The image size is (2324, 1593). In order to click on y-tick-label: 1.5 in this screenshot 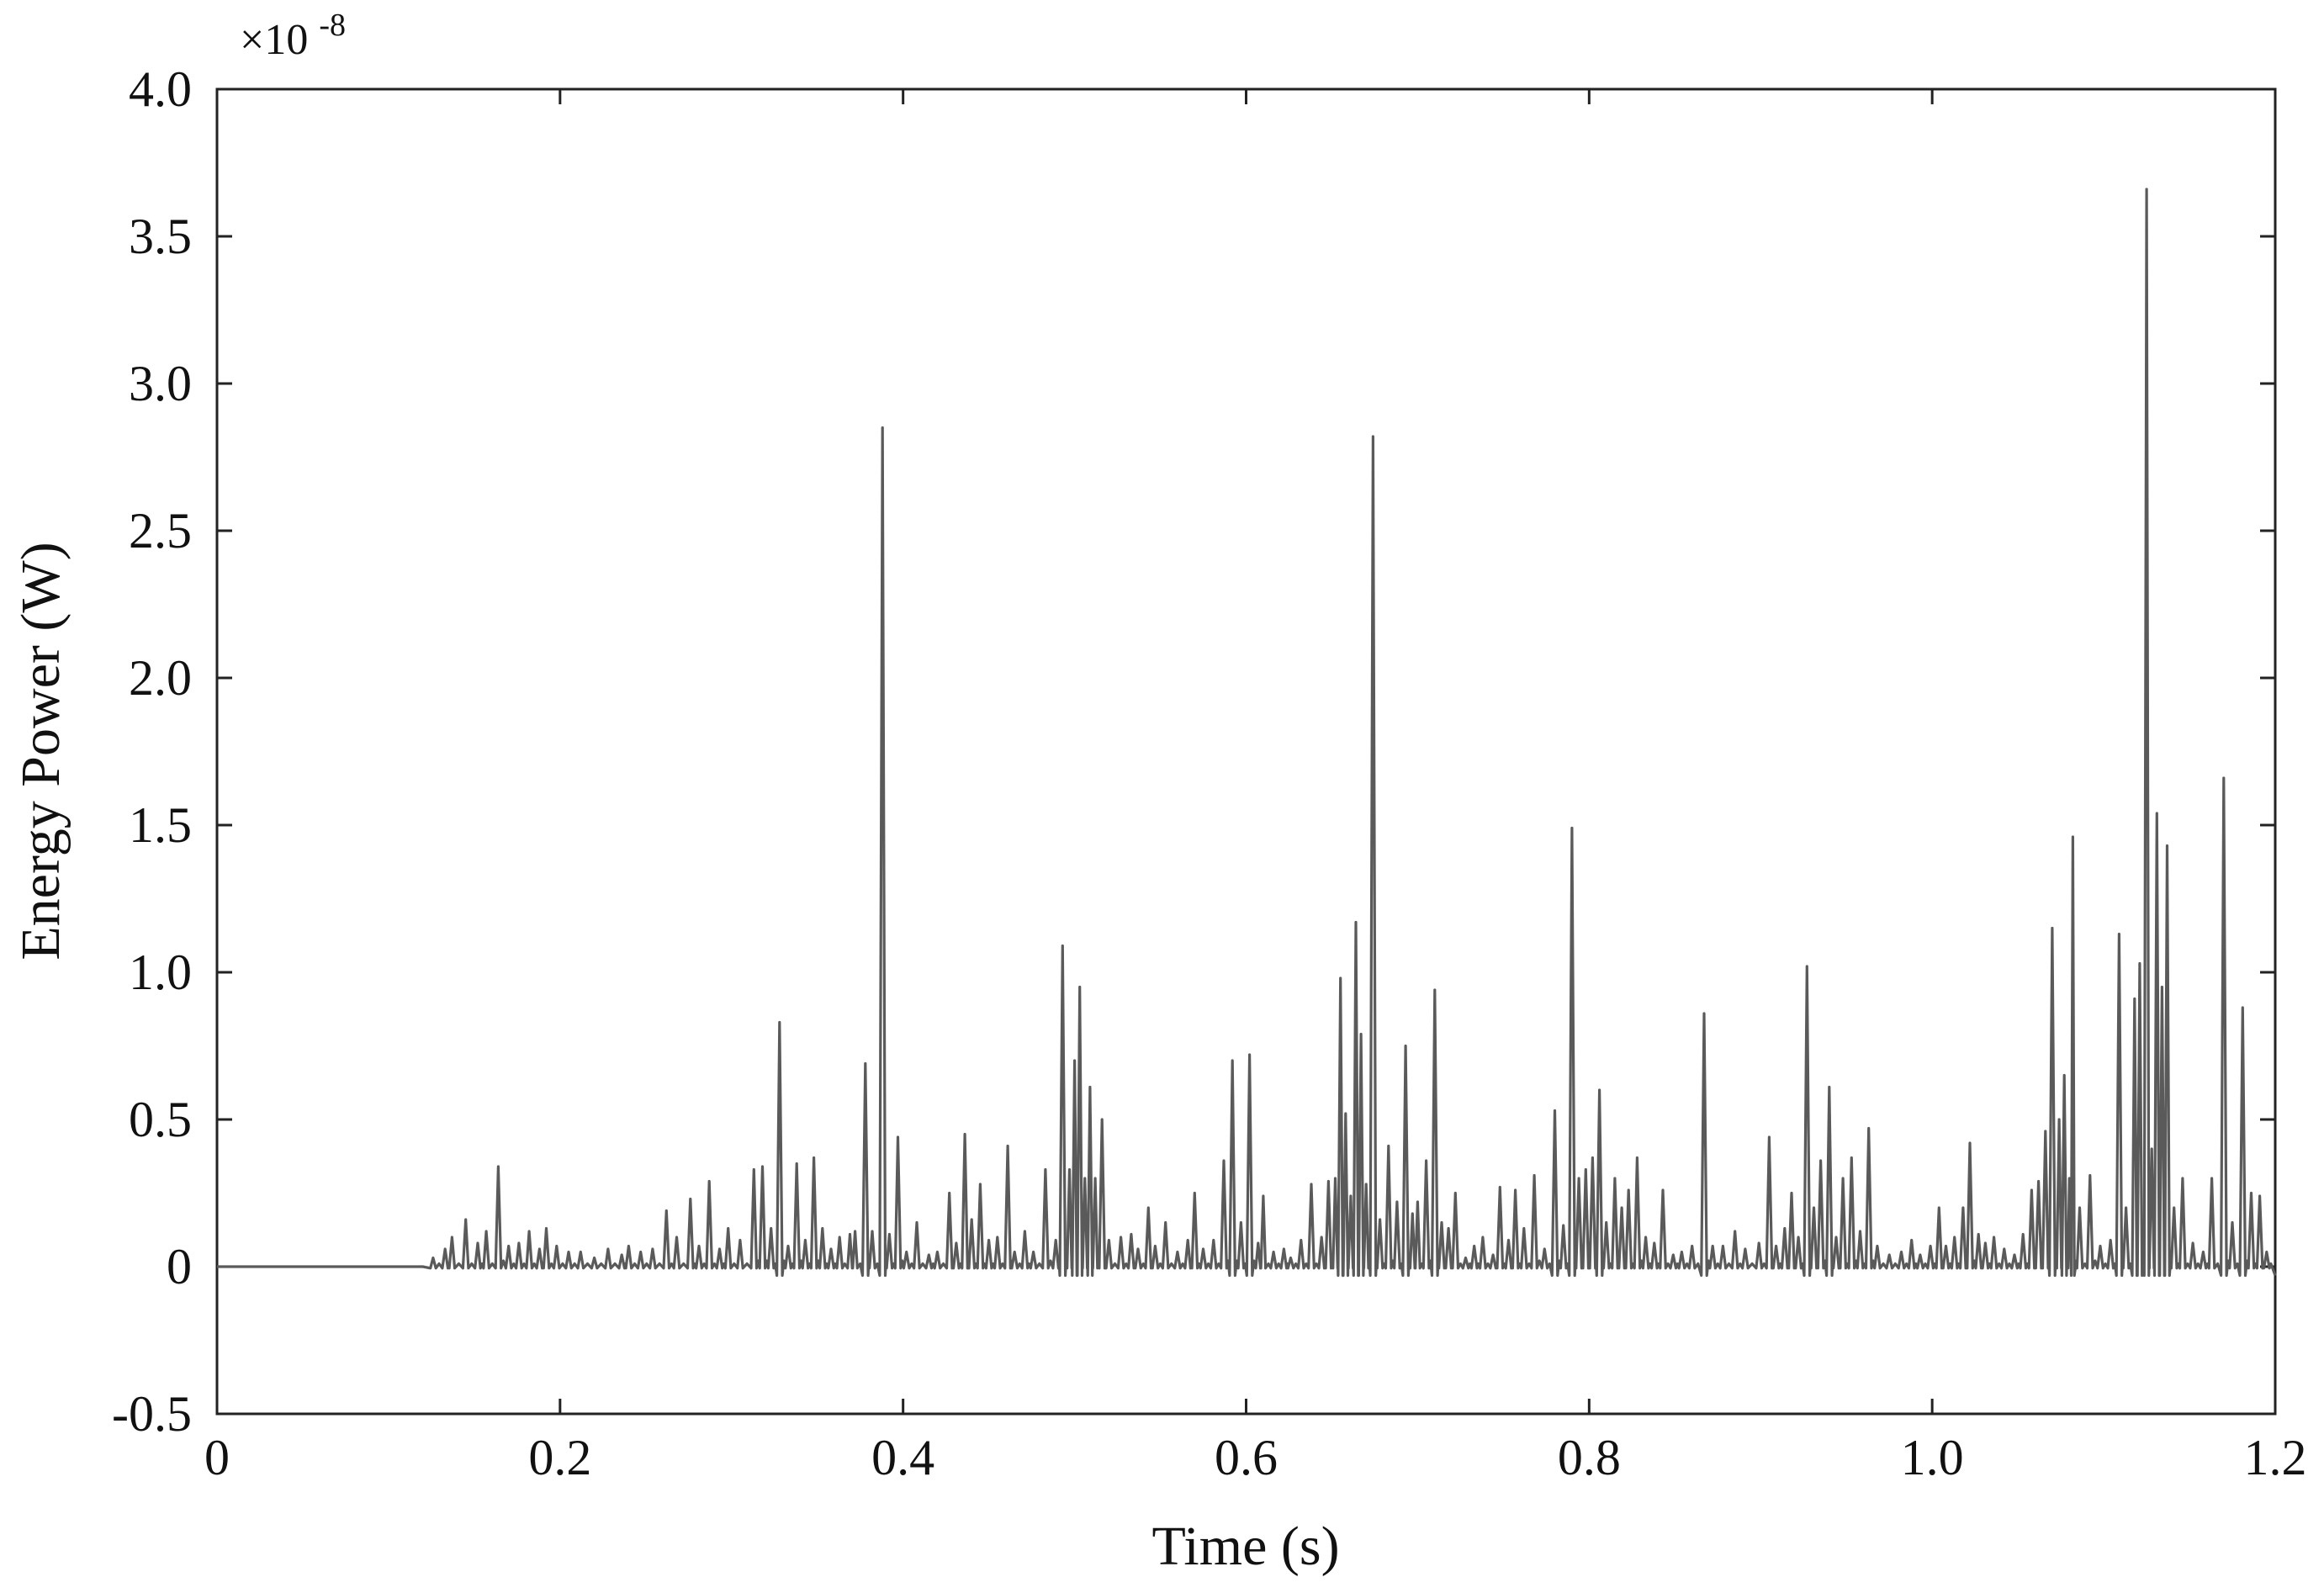, I will do `click(161, 825)`.